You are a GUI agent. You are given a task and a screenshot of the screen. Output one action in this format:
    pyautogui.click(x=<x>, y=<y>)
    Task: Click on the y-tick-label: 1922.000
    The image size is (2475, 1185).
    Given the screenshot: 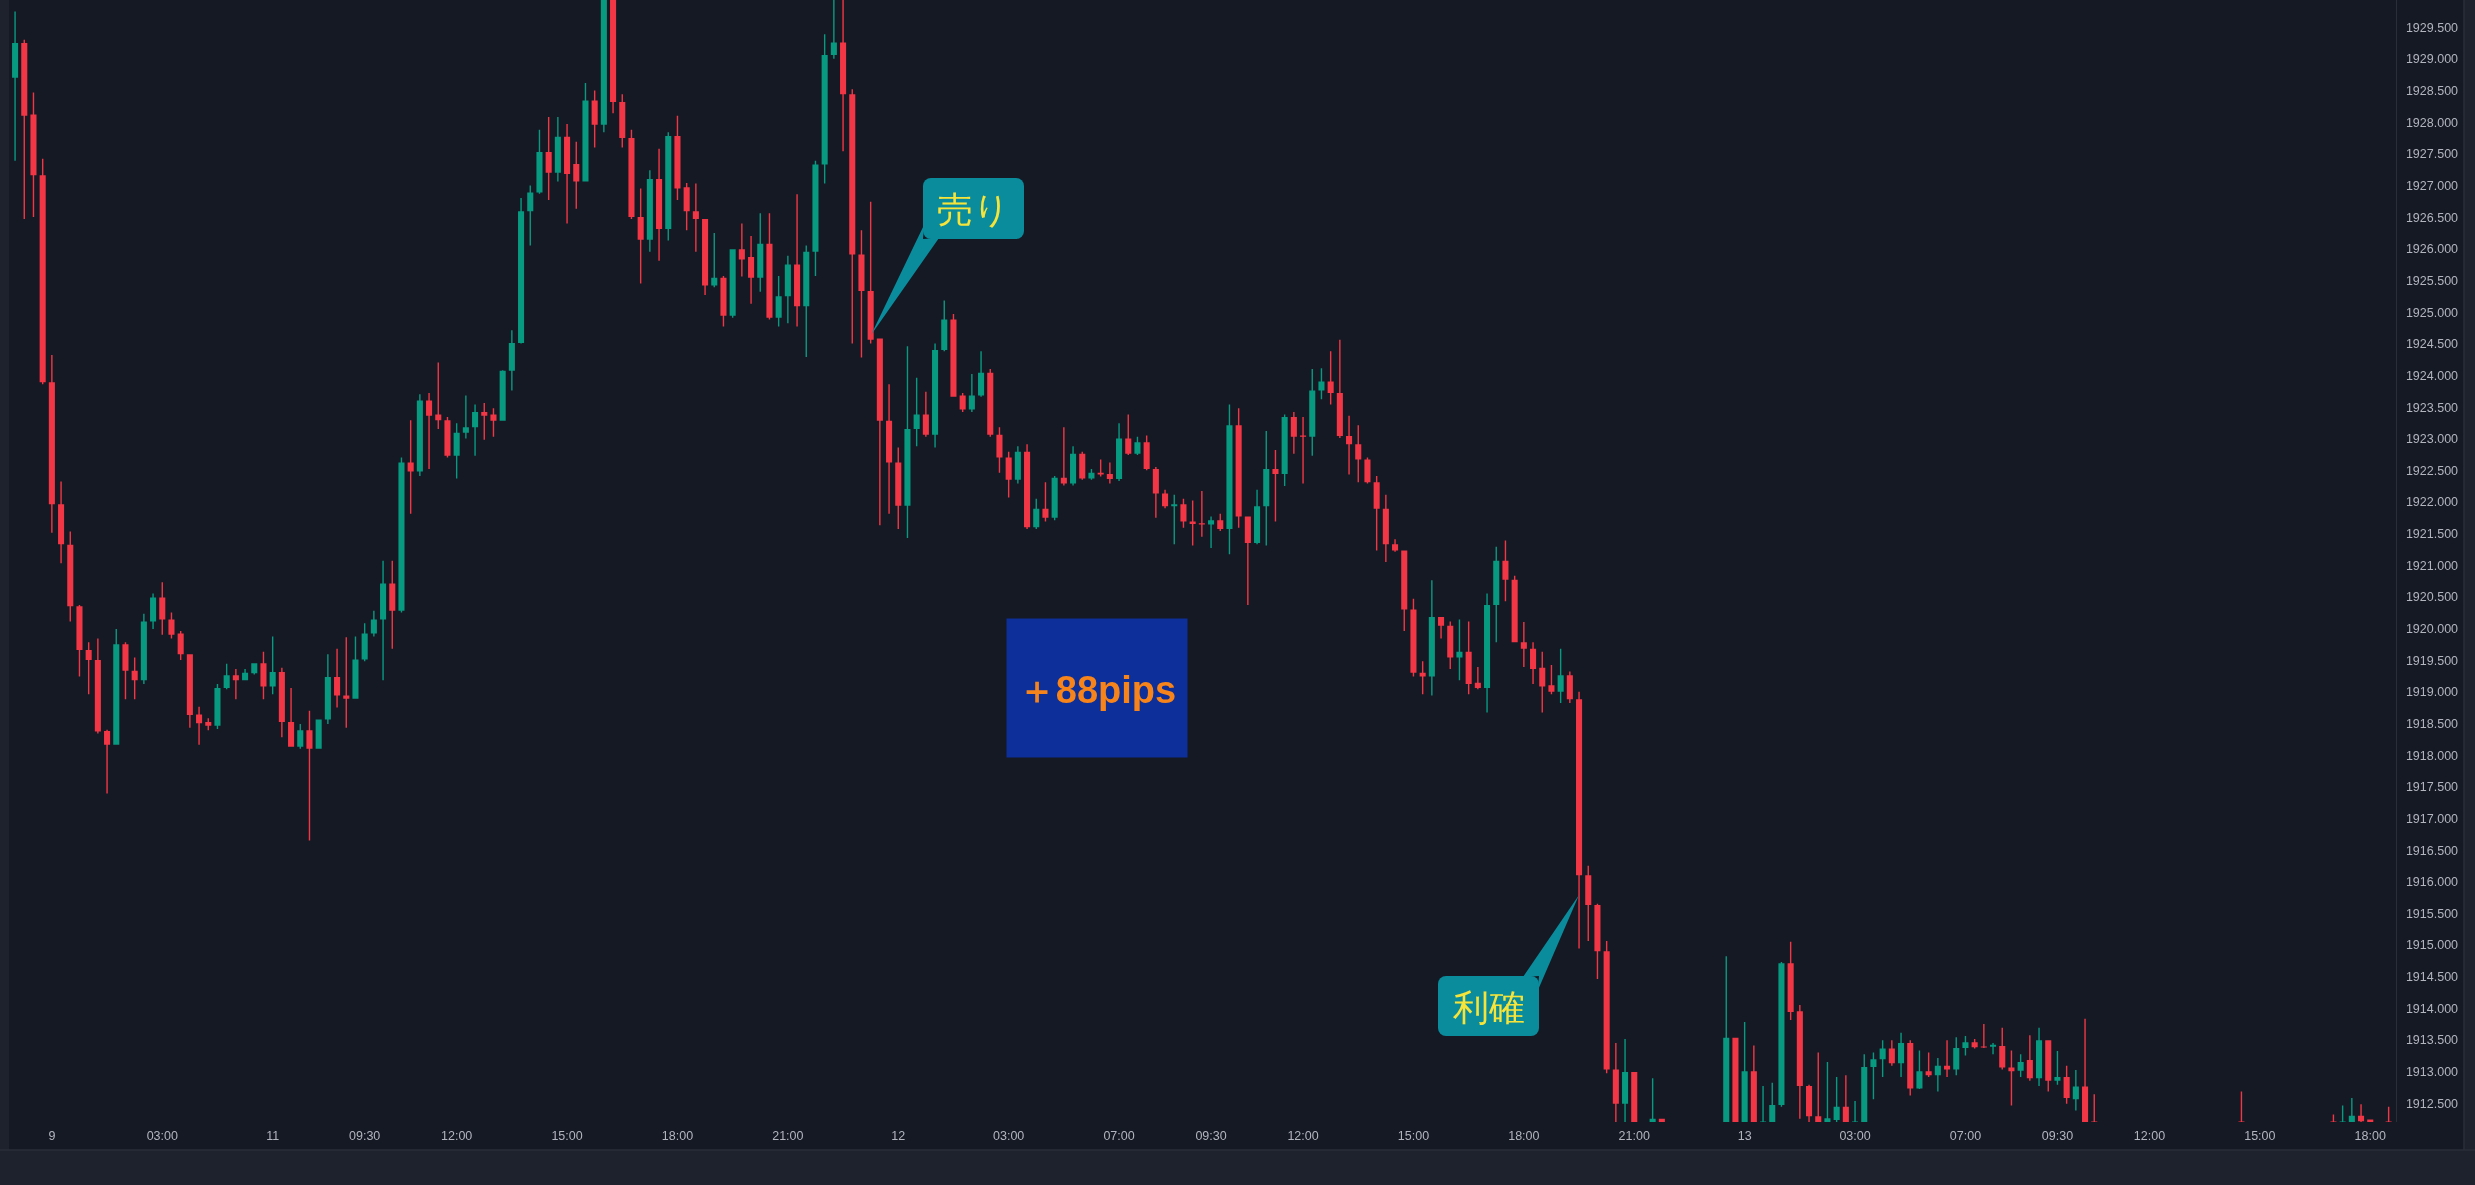 What is the action you would take?
    pyautogui.click(x=2432, y=502)
    